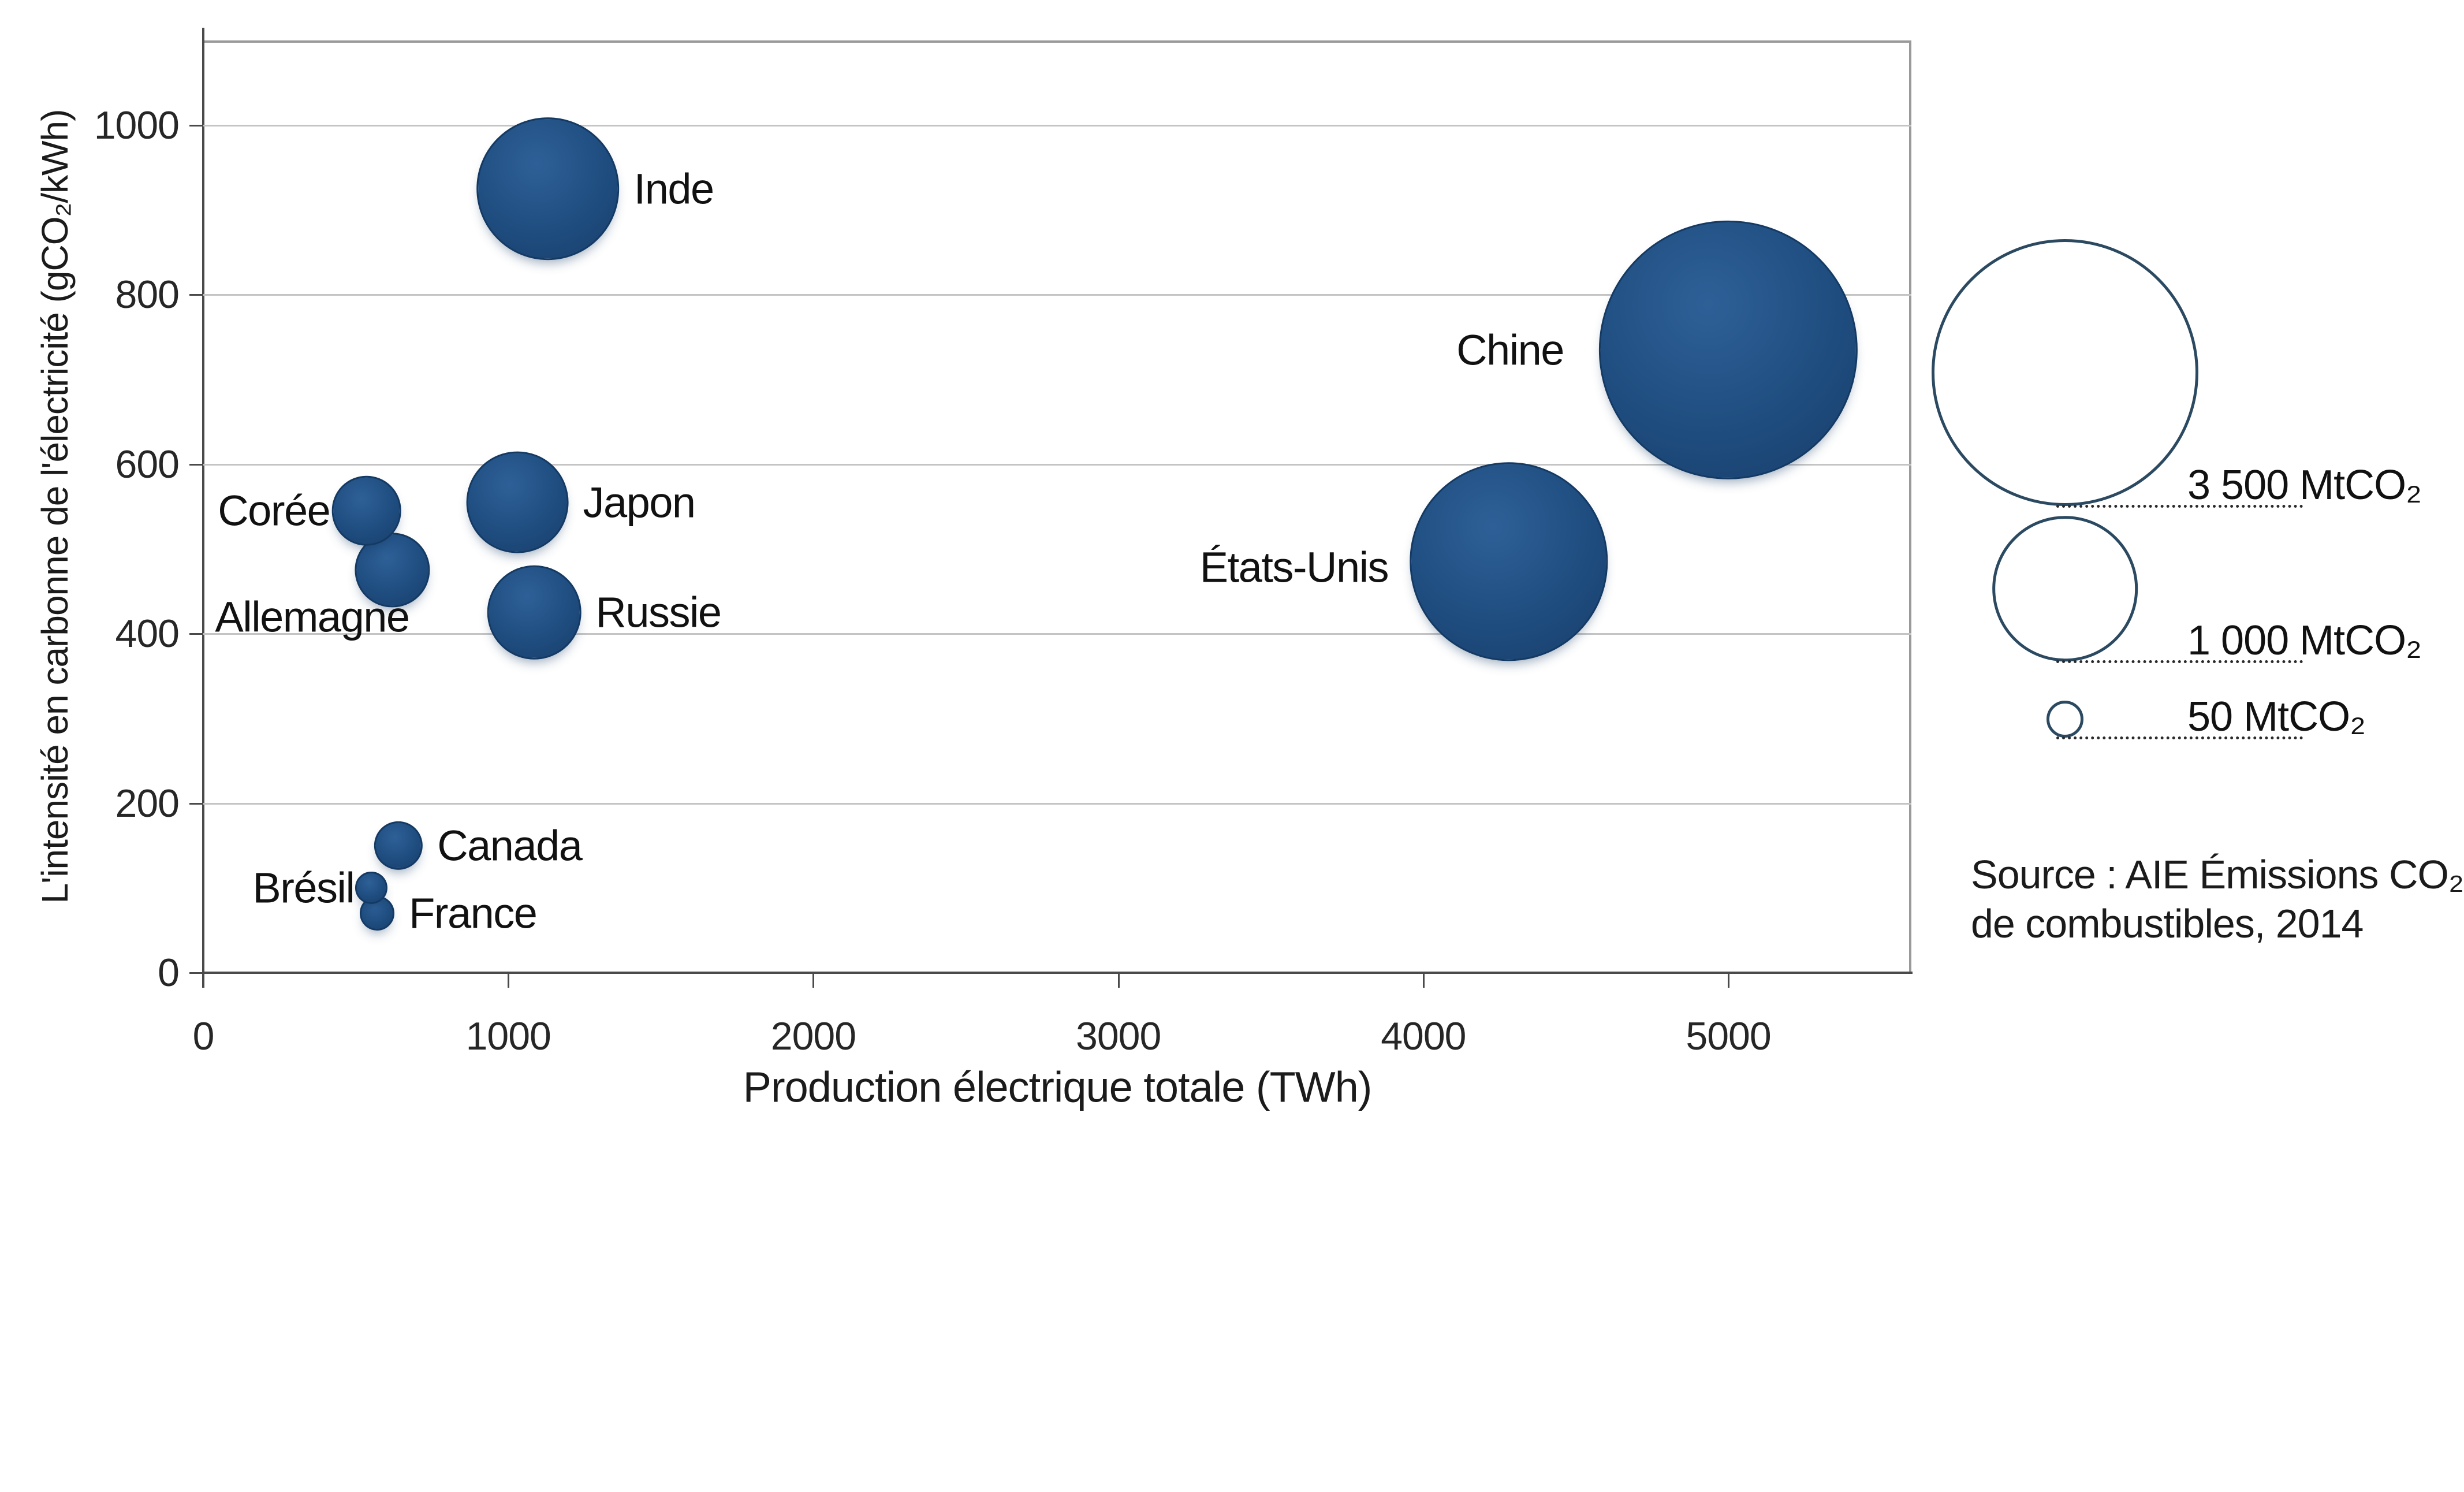 This screenshot has width=2464, height=1492. Describe the element at coordinates (674, 189) in the screenshot. I see `country-label-inde: Inde` at that location.